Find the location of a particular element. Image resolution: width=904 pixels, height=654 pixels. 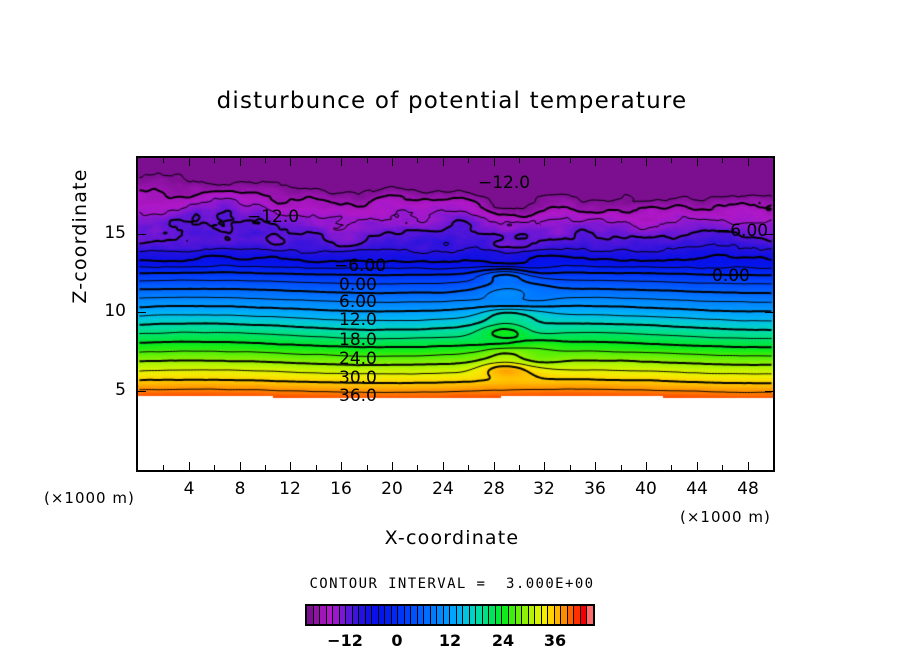

page-title: disturbunce of potential temperature is located at coordinates (452, 101).